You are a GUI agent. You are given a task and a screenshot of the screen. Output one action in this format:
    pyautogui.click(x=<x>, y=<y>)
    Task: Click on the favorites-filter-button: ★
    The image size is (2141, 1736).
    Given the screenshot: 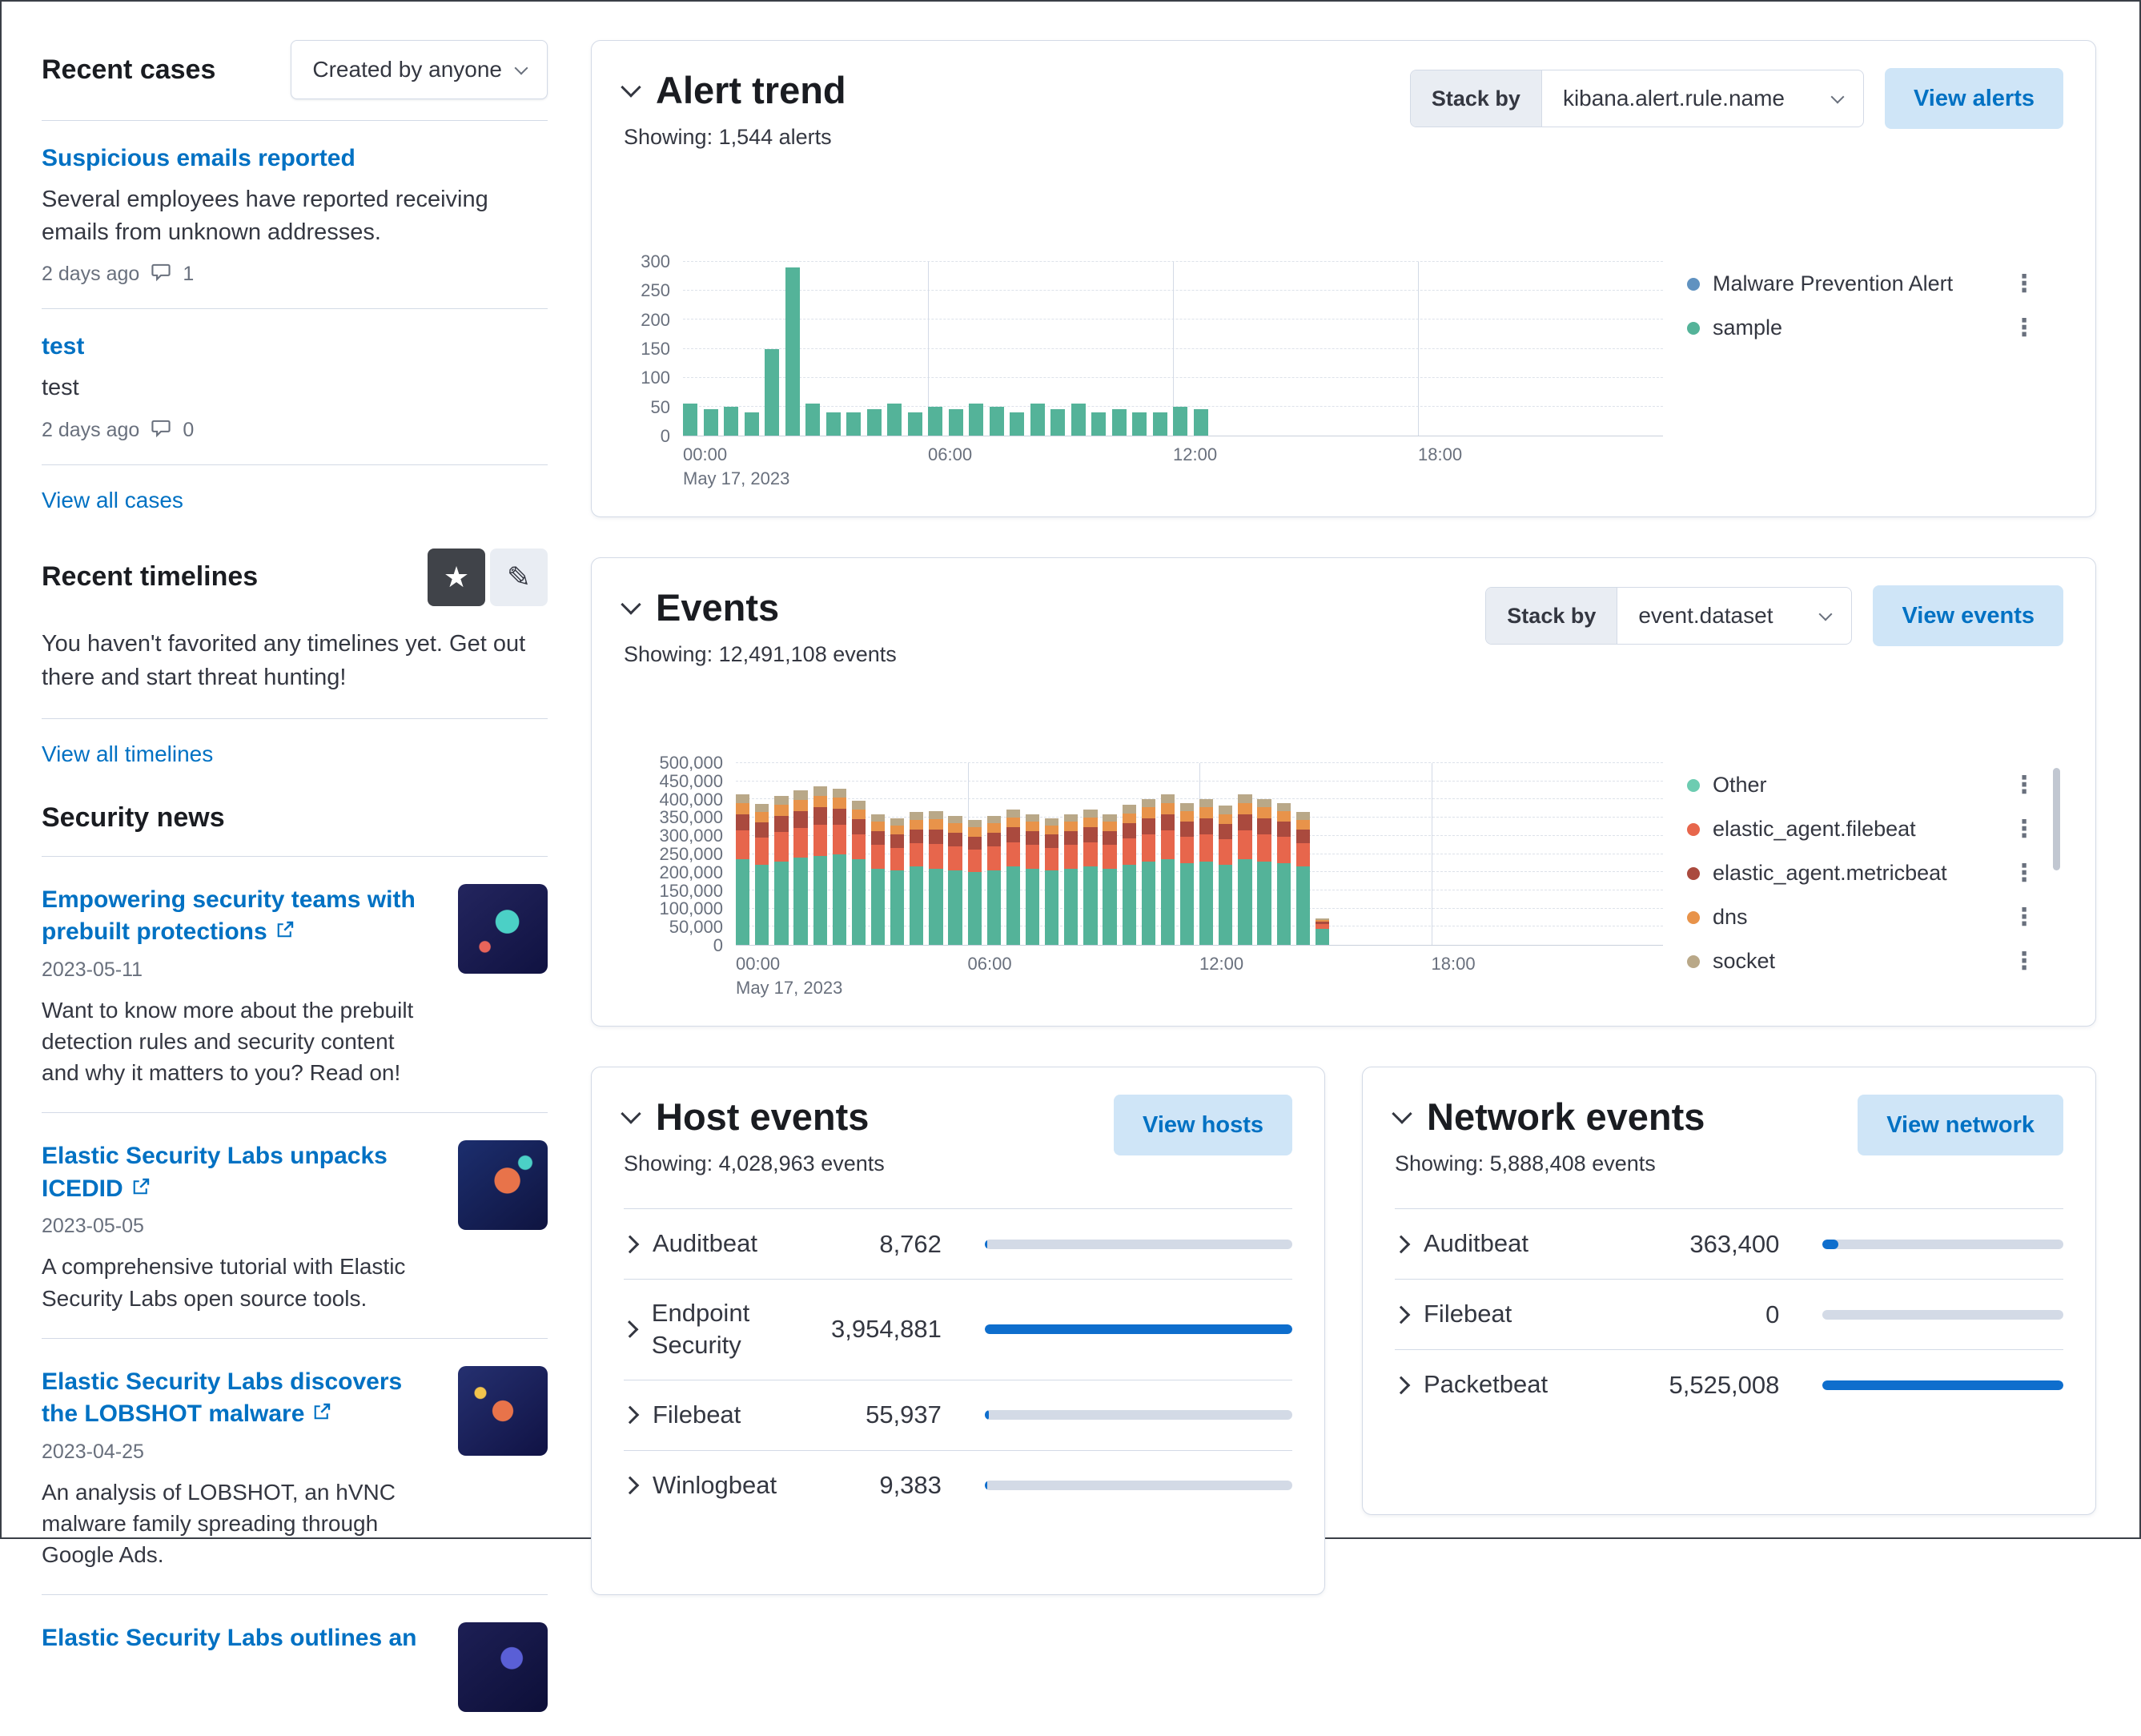 What is the action you would take?
    pyautogui.click(x=456, y=577)
    